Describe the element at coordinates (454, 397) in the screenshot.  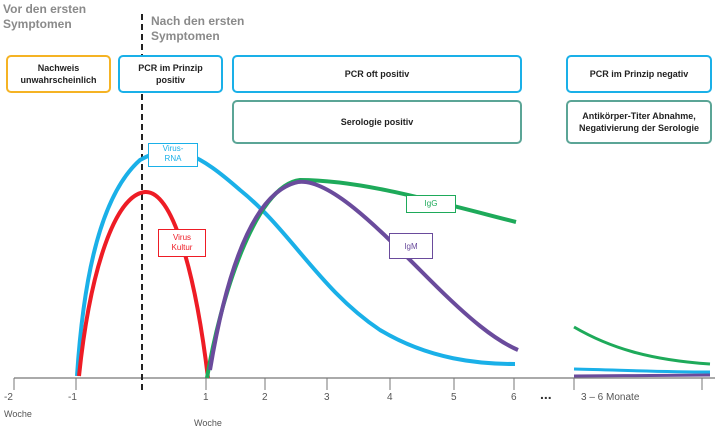
I see `tick-label-5: 5` at that location.